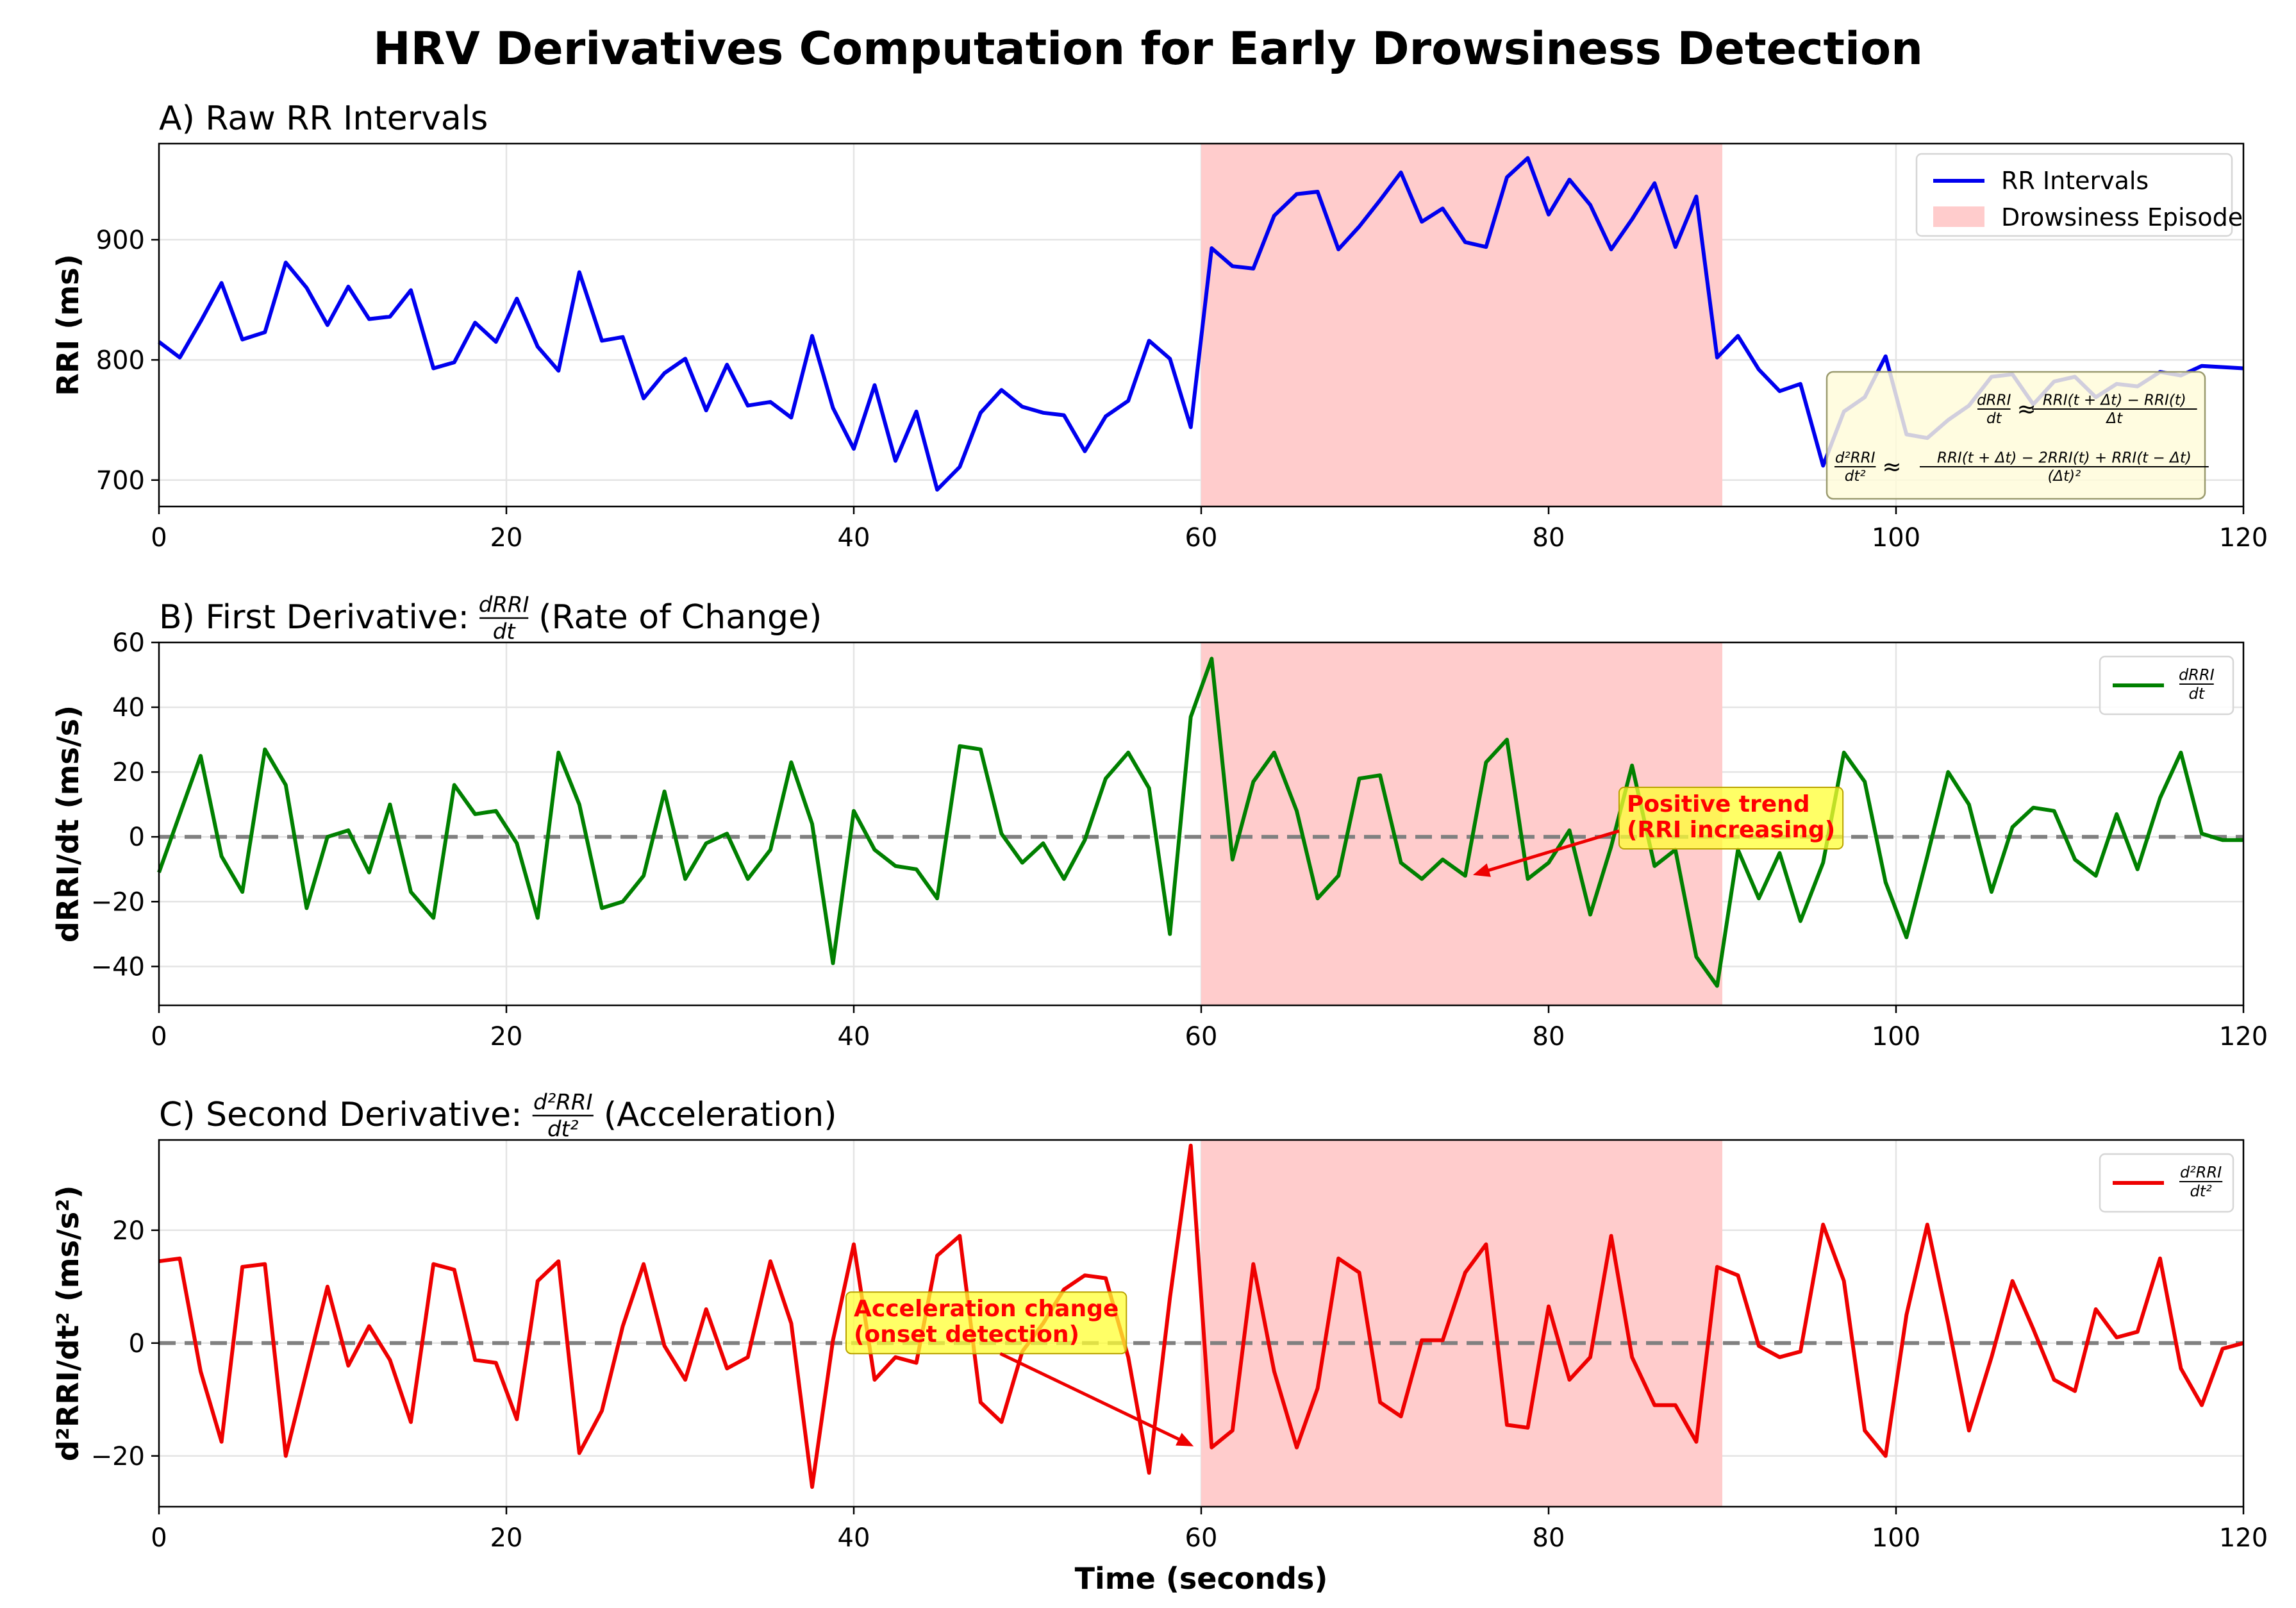  I want to click on panel-title-fraction-numerator: d²RRI, so click(563, 1102).